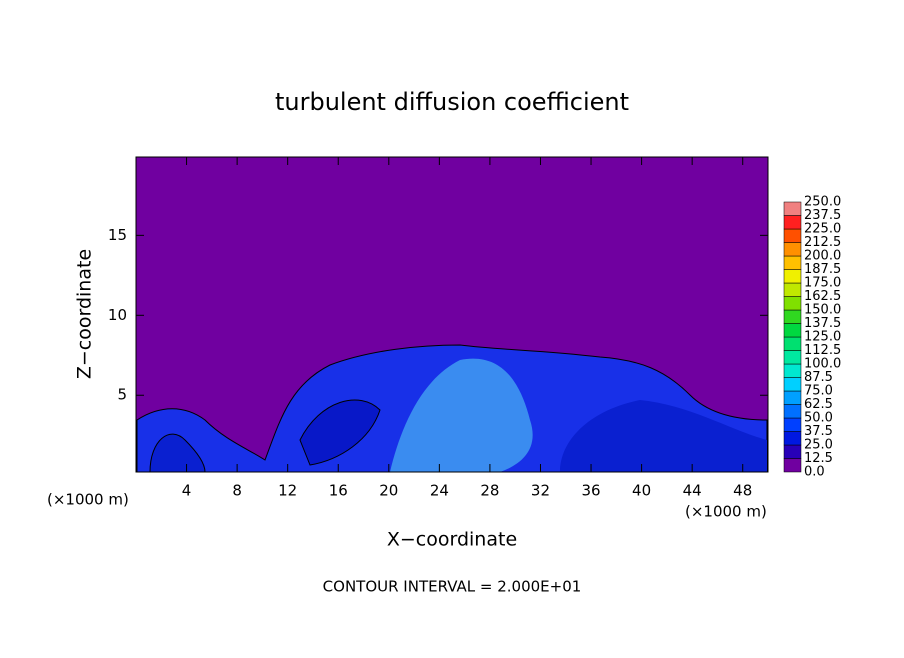 The height and width of the screenshot is (658, 904). What do you see at coordinates (590, 491) in the screenshot?
I see `x-tick-label: 36` at bounding box center [590, 491].